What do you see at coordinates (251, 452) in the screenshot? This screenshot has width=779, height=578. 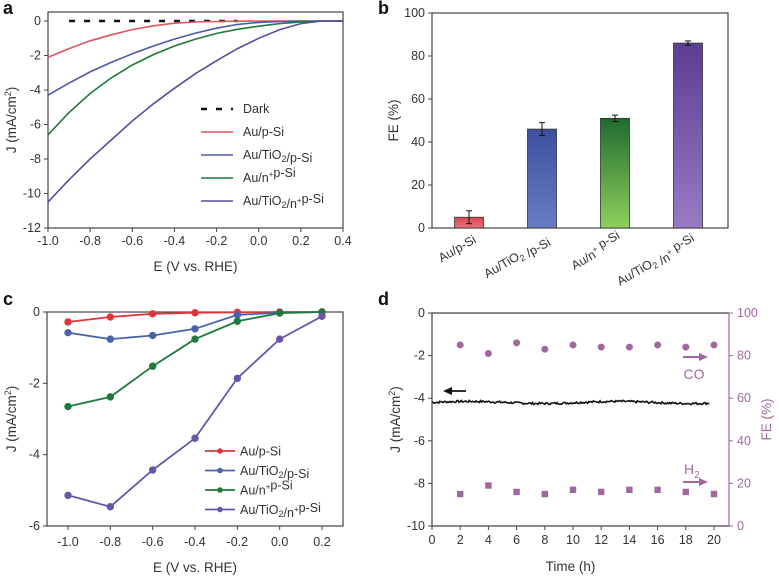 I see `text-span: u` at bounding box center [251, 452].